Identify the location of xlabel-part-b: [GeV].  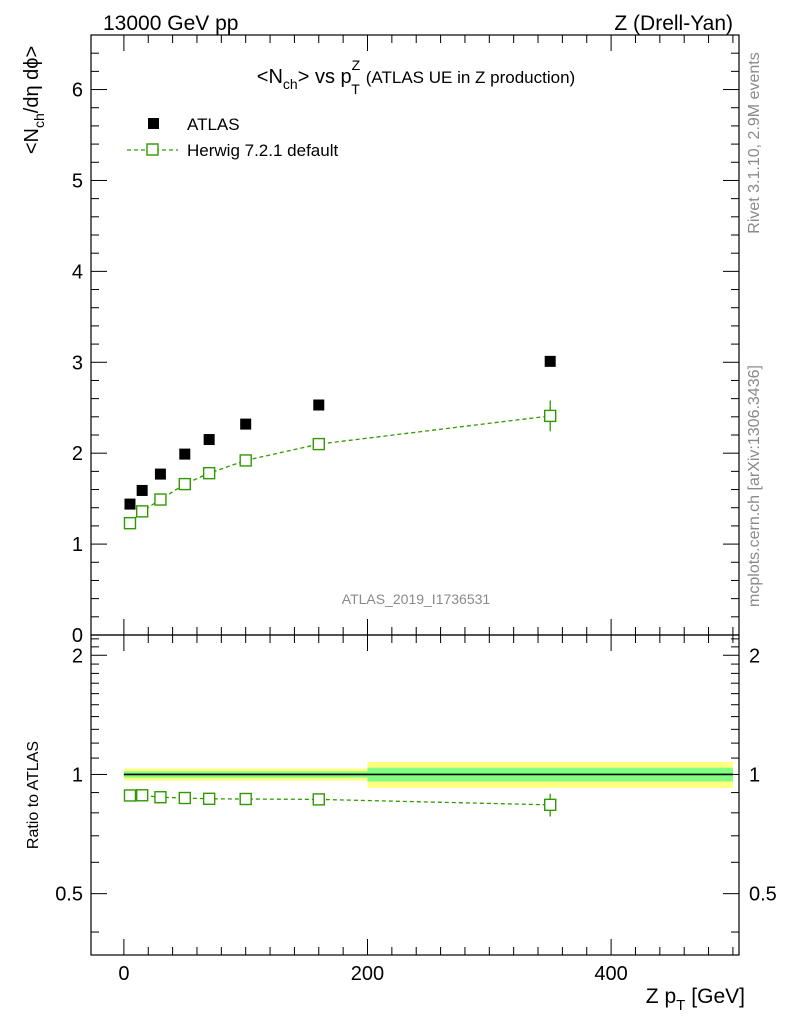
(718, 996).